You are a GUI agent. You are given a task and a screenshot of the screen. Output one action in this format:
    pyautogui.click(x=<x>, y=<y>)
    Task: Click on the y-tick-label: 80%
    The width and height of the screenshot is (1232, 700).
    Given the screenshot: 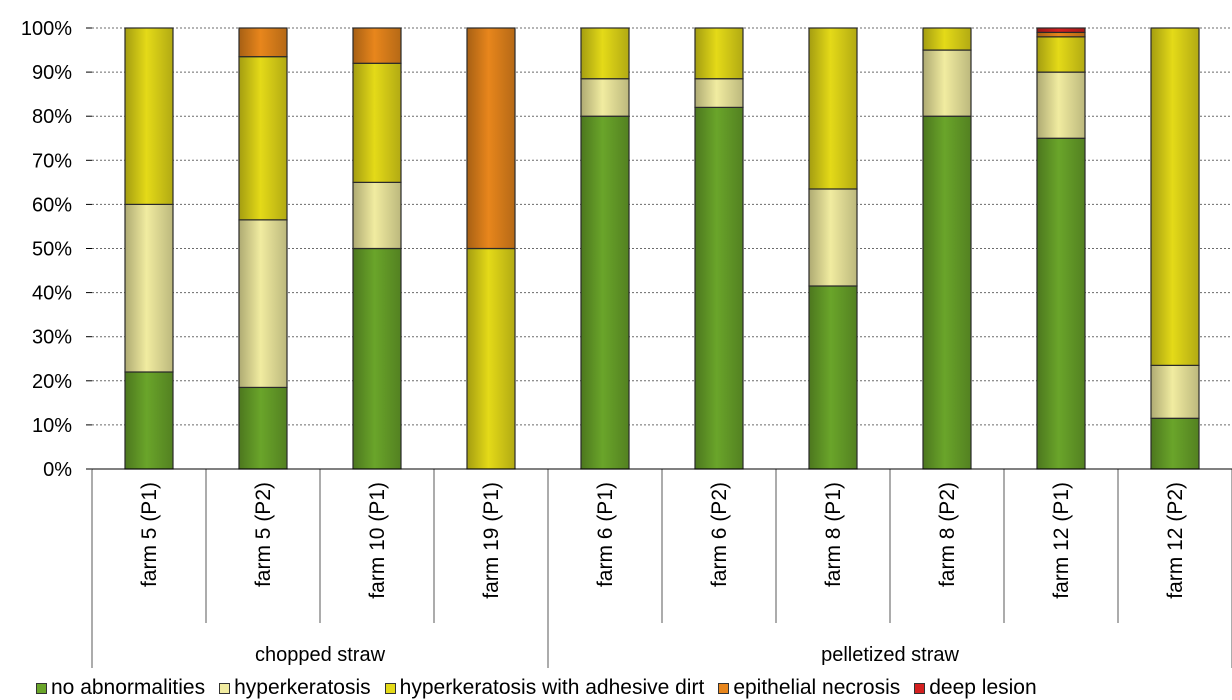 What is the action you would take?
    pyautogui.click(x=52, y=117)
    